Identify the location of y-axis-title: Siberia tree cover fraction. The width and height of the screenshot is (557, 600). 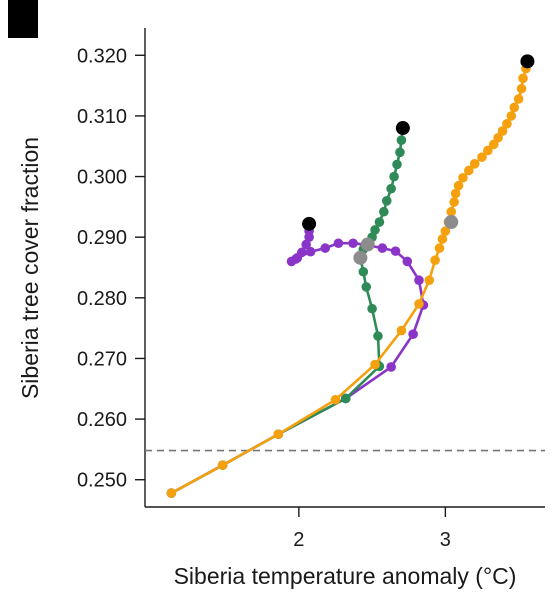
(30, 268).